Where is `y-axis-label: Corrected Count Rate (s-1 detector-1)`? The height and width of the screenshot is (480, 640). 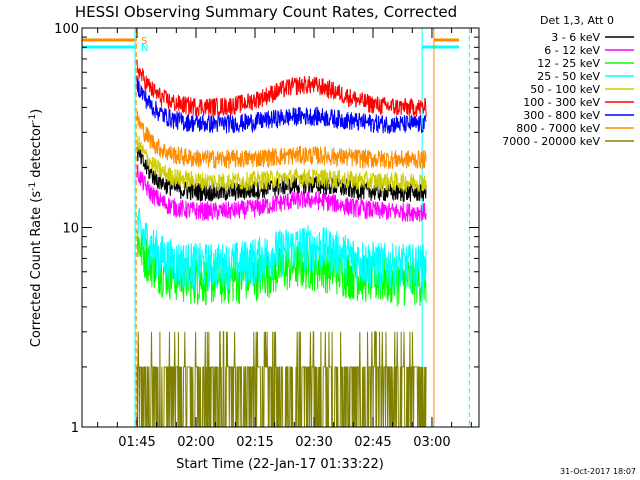
y-axis-label: Corrected Count Rate (s-1 detector-1) is located at coordinates (36, 228).